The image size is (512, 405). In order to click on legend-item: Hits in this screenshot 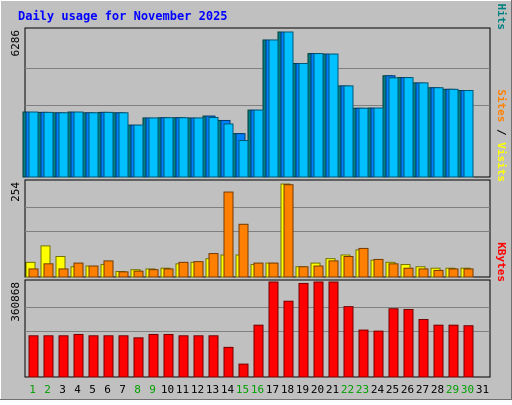, I will do `click(501, 17)`.